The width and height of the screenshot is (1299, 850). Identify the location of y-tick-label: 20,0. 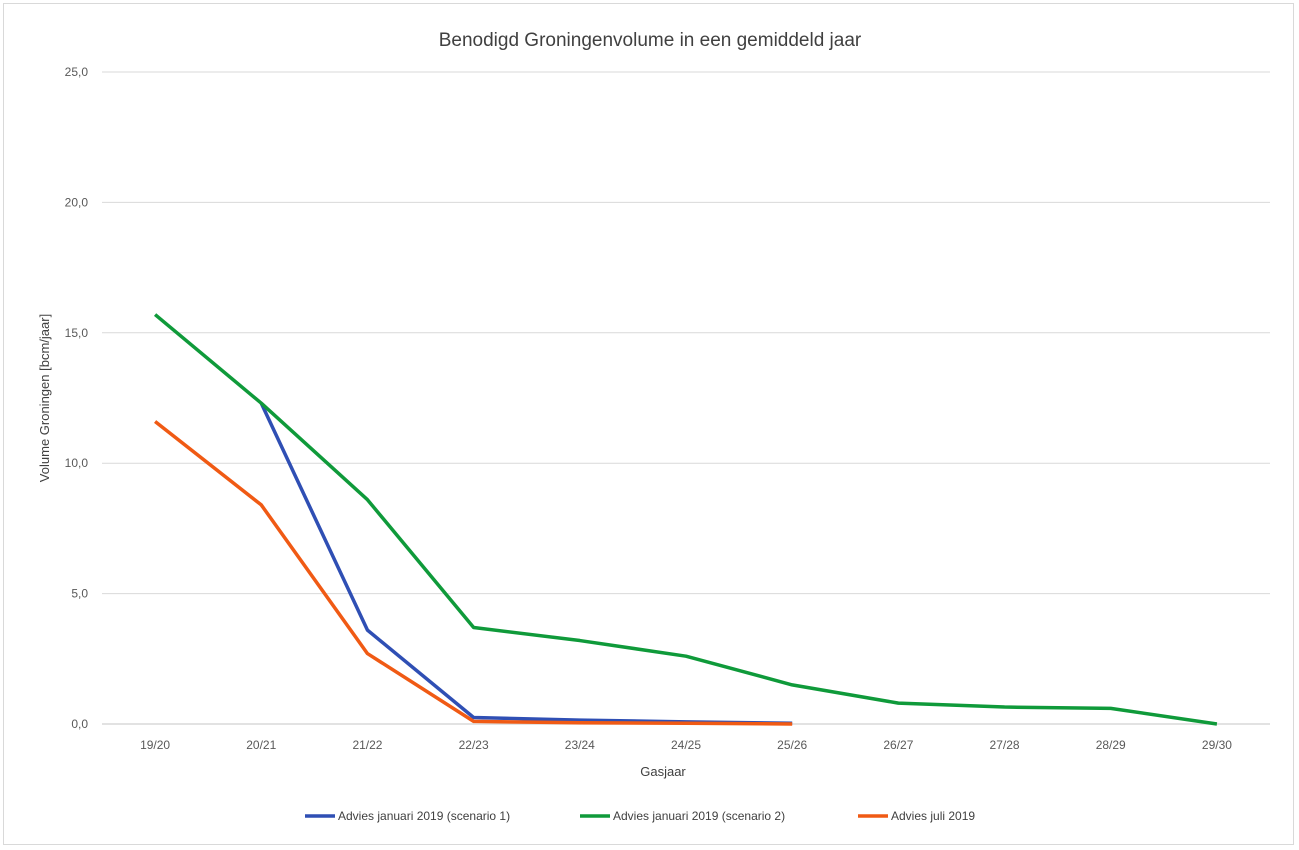
(77, 202).